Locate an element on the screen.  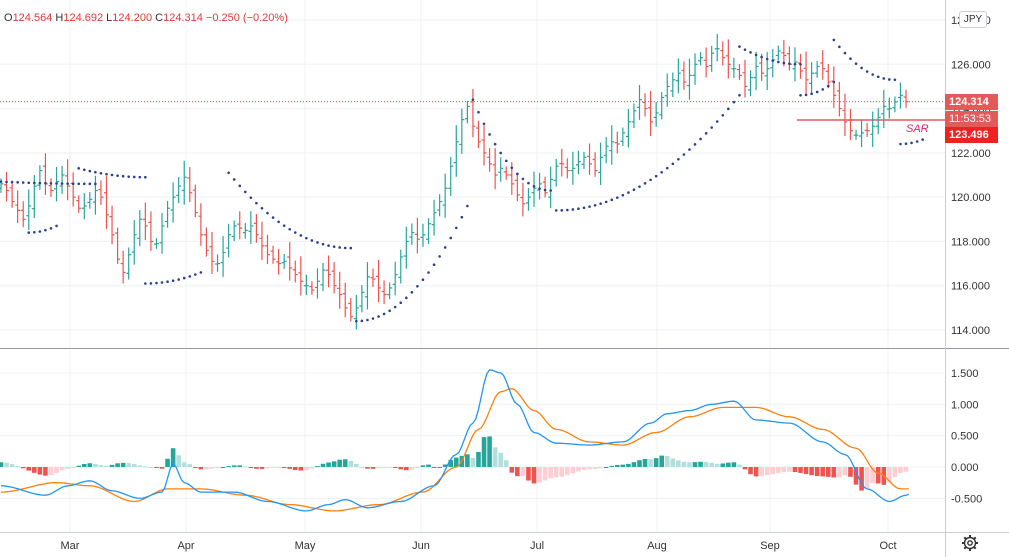
osc-y-tick-label: 1.000 is located at coordinates (965, 405).